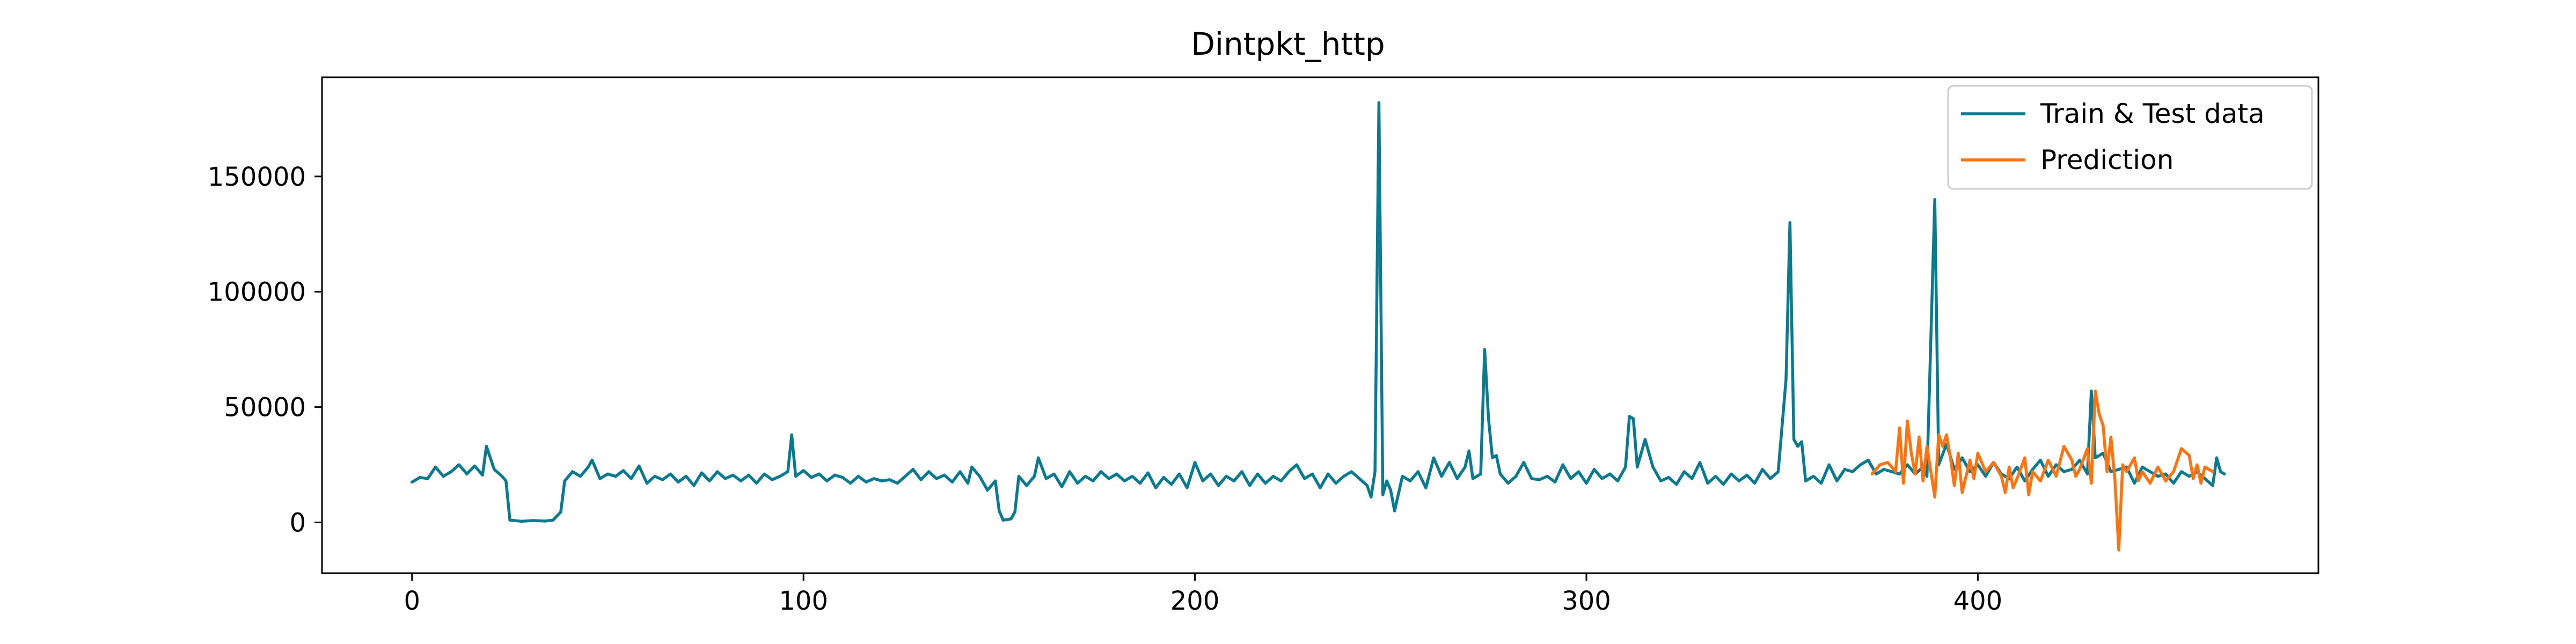 This screenshot has width=2576, height=644. What do you see at coordinates (1288, 44) in the screenshot?
I see `chart-title: Dintpkt_http` at bounding box center [1288, 44].